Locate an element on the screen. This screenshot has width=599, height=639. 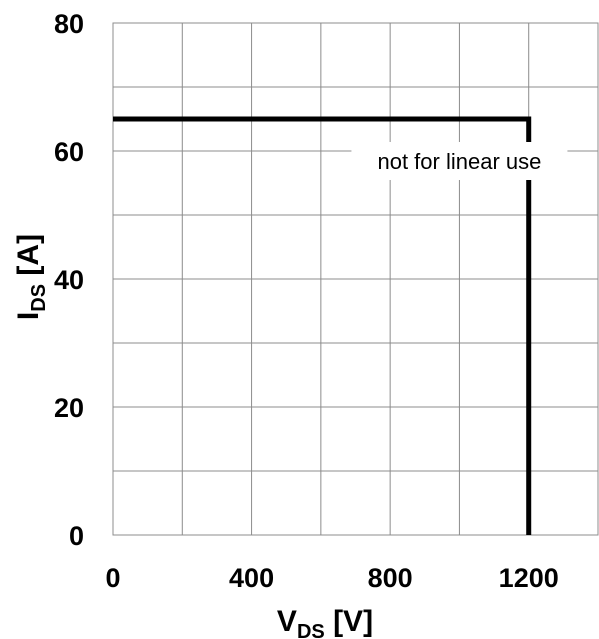
x-tick-label: 0 is located at coordinates (112, 578).